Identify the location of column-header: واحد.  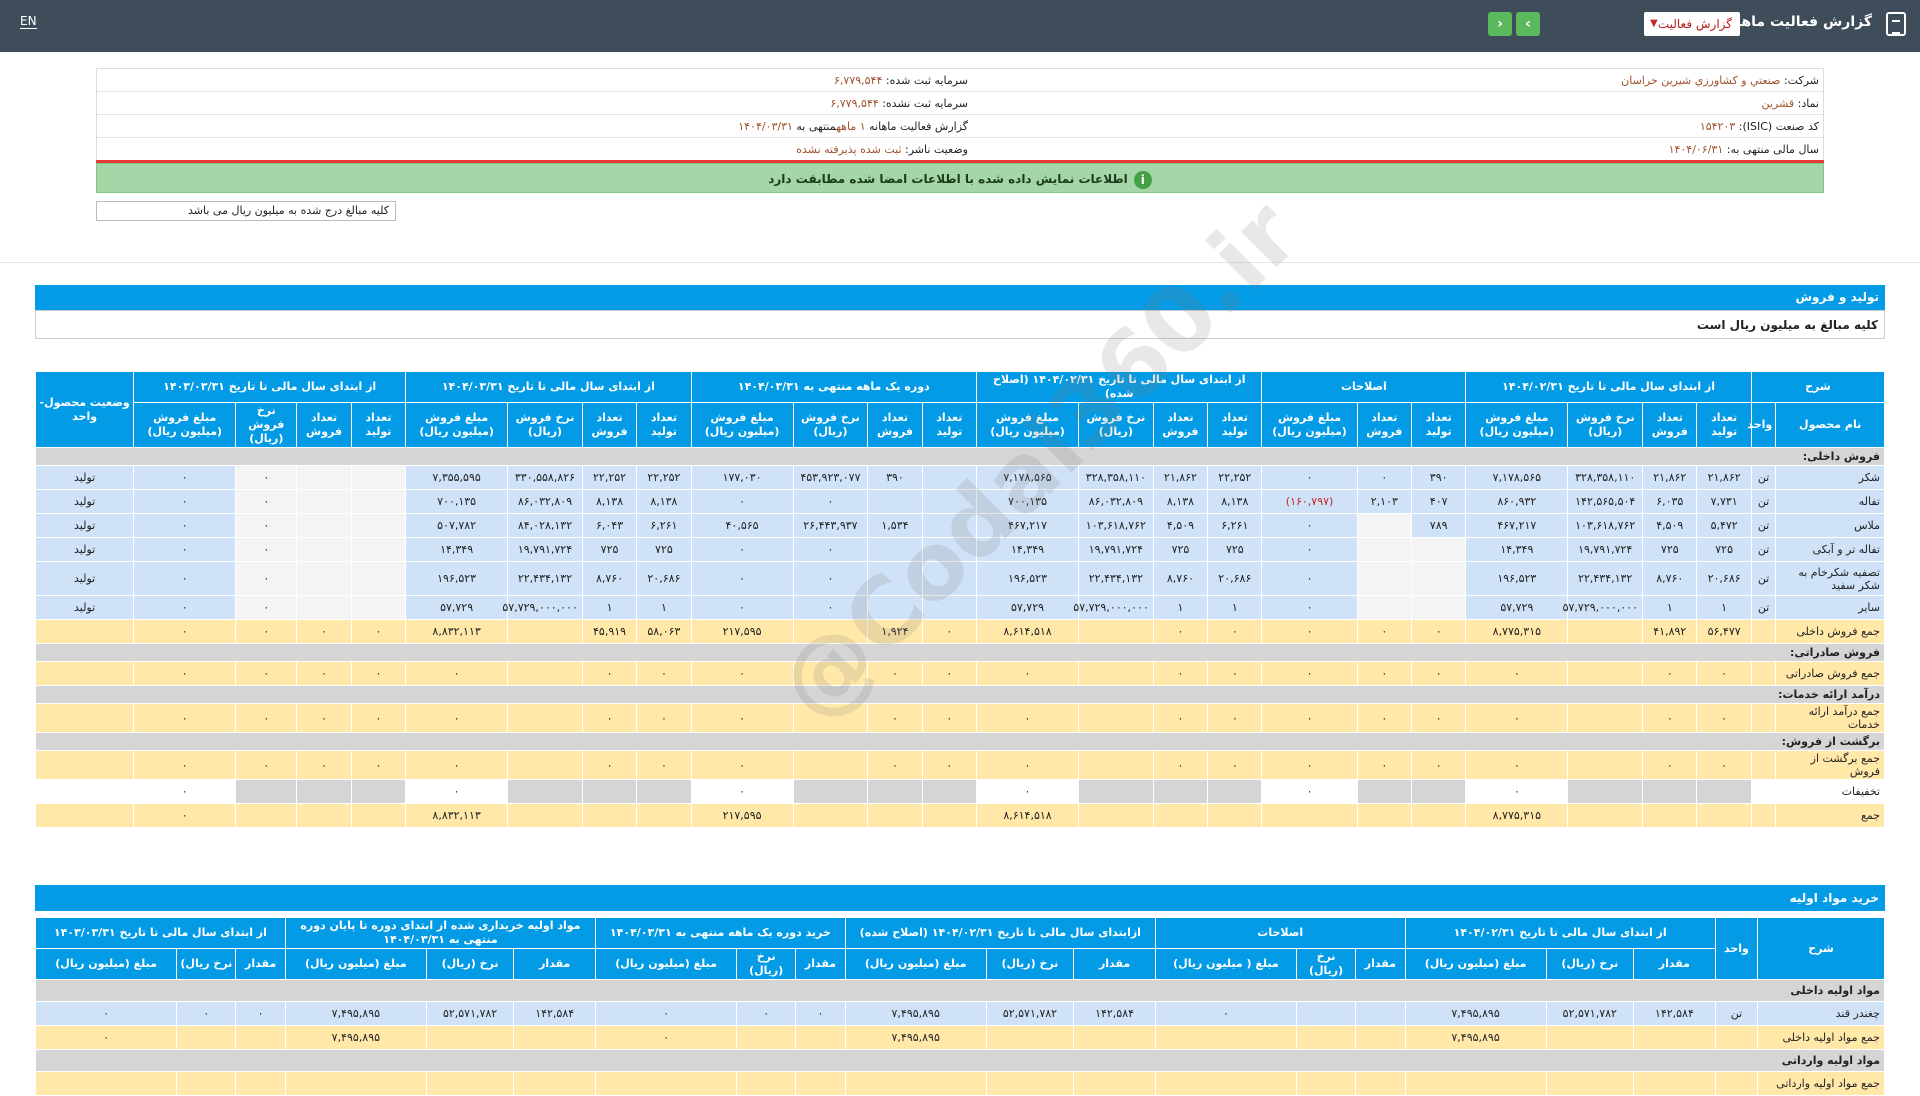
(1762, 425).